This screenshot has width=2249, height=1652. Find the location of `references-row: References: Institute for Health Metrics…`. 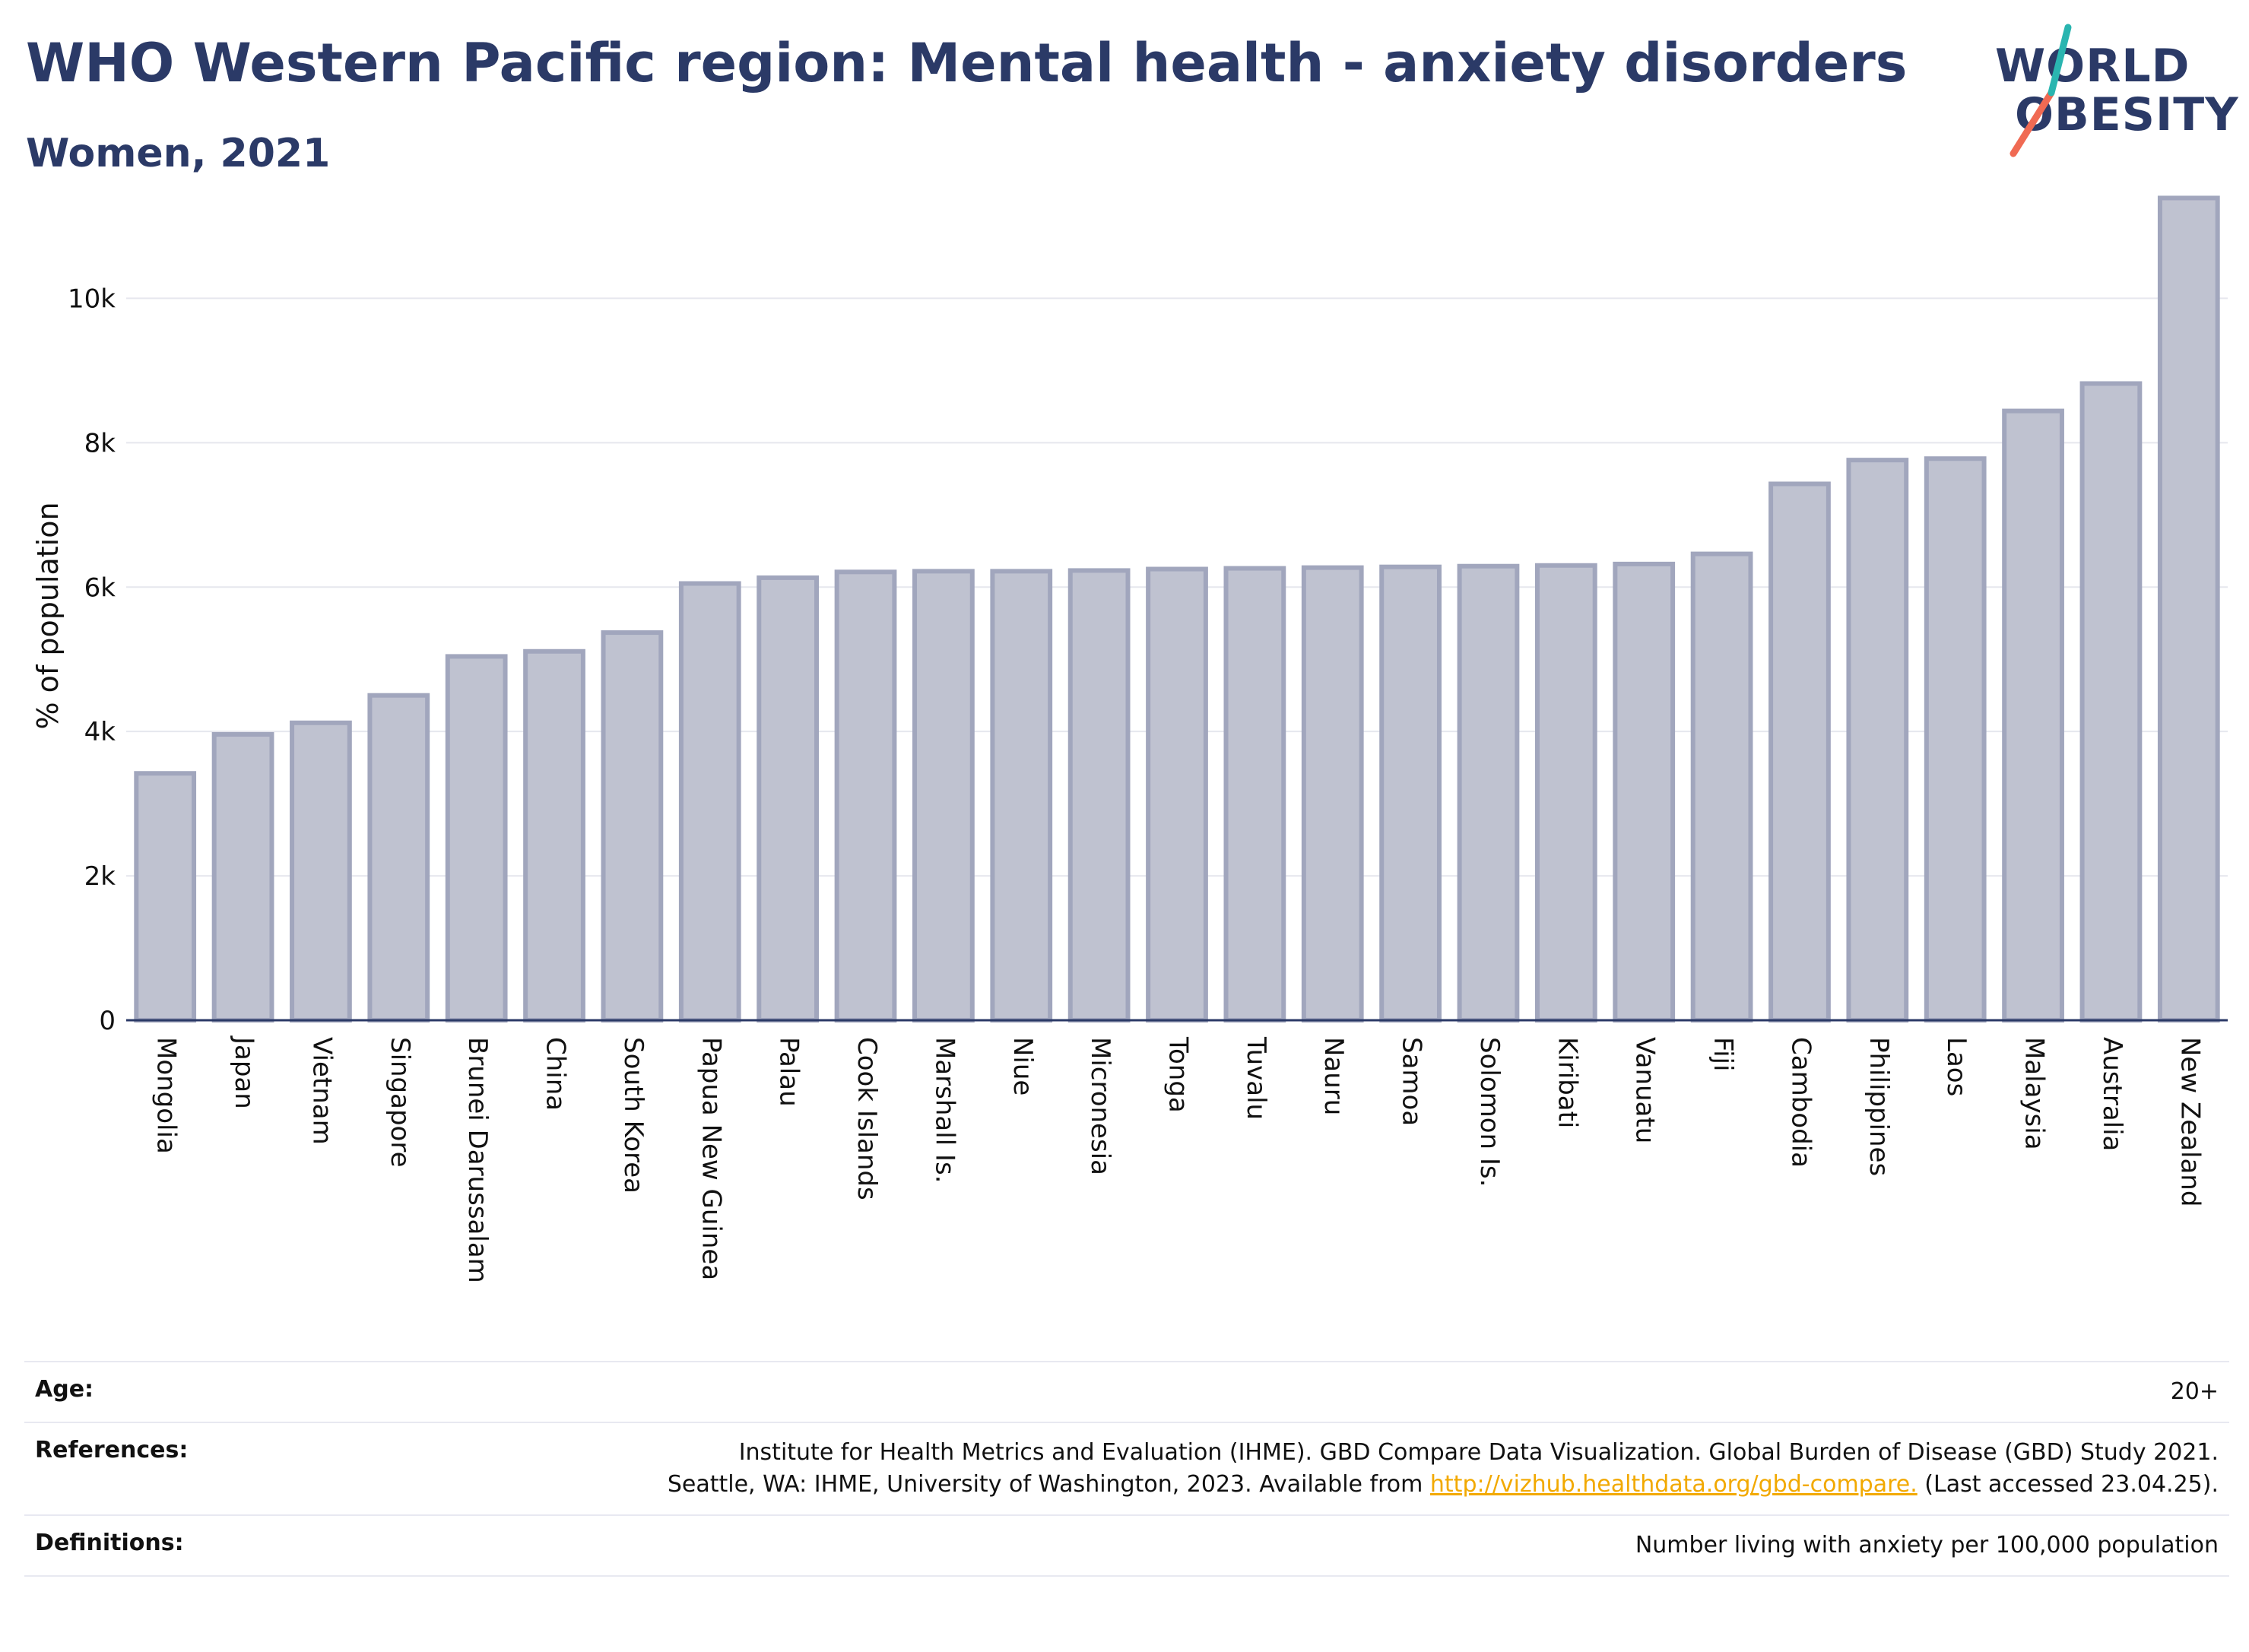

references-row: References: Institute for Health Metrics… is located at coordinates (1126, 1468).